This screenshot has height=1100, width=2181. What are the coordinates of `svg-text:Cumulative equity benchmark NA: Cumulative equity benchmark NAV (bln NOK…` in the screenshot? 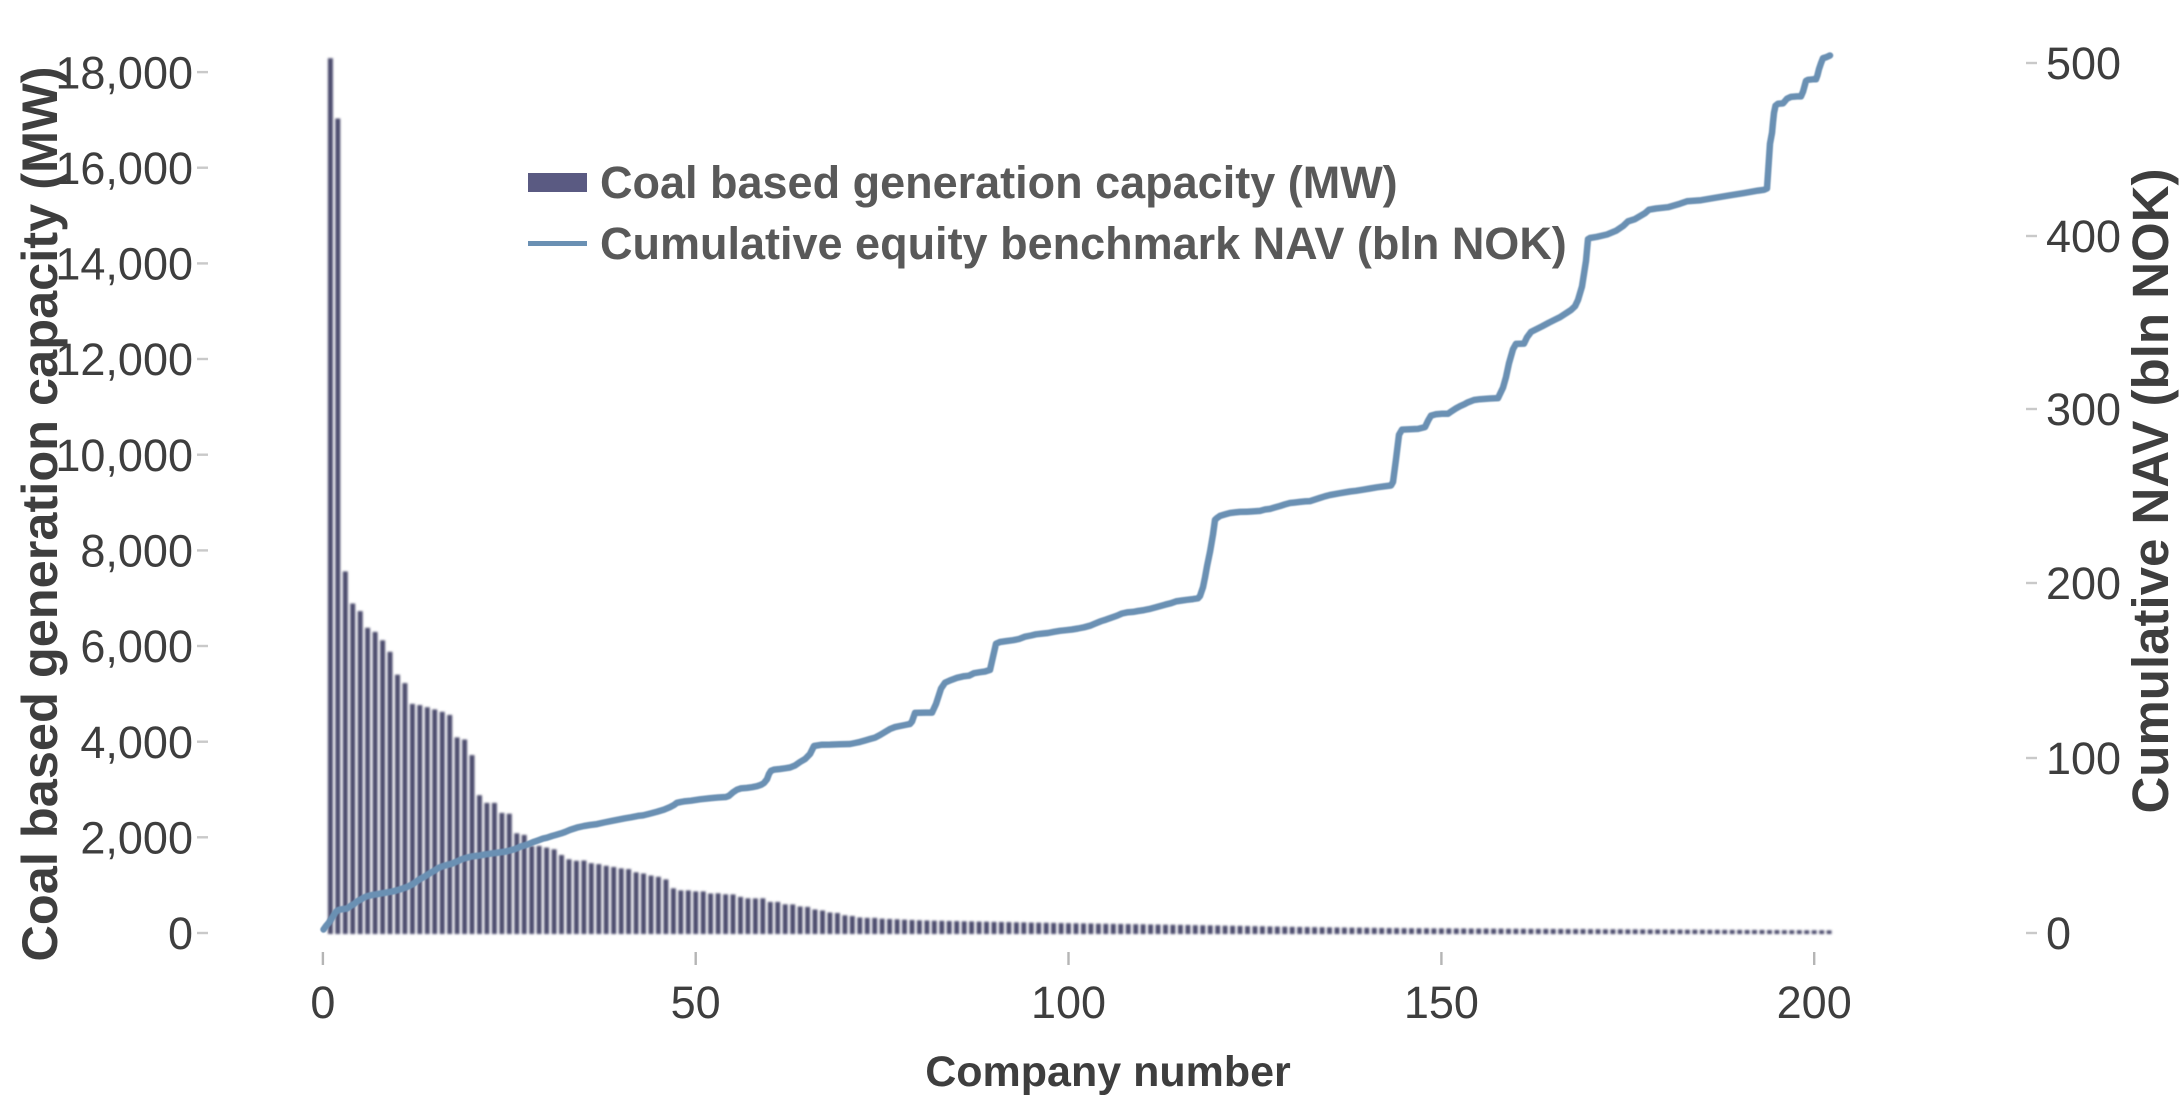 It's located at (1083, 243).